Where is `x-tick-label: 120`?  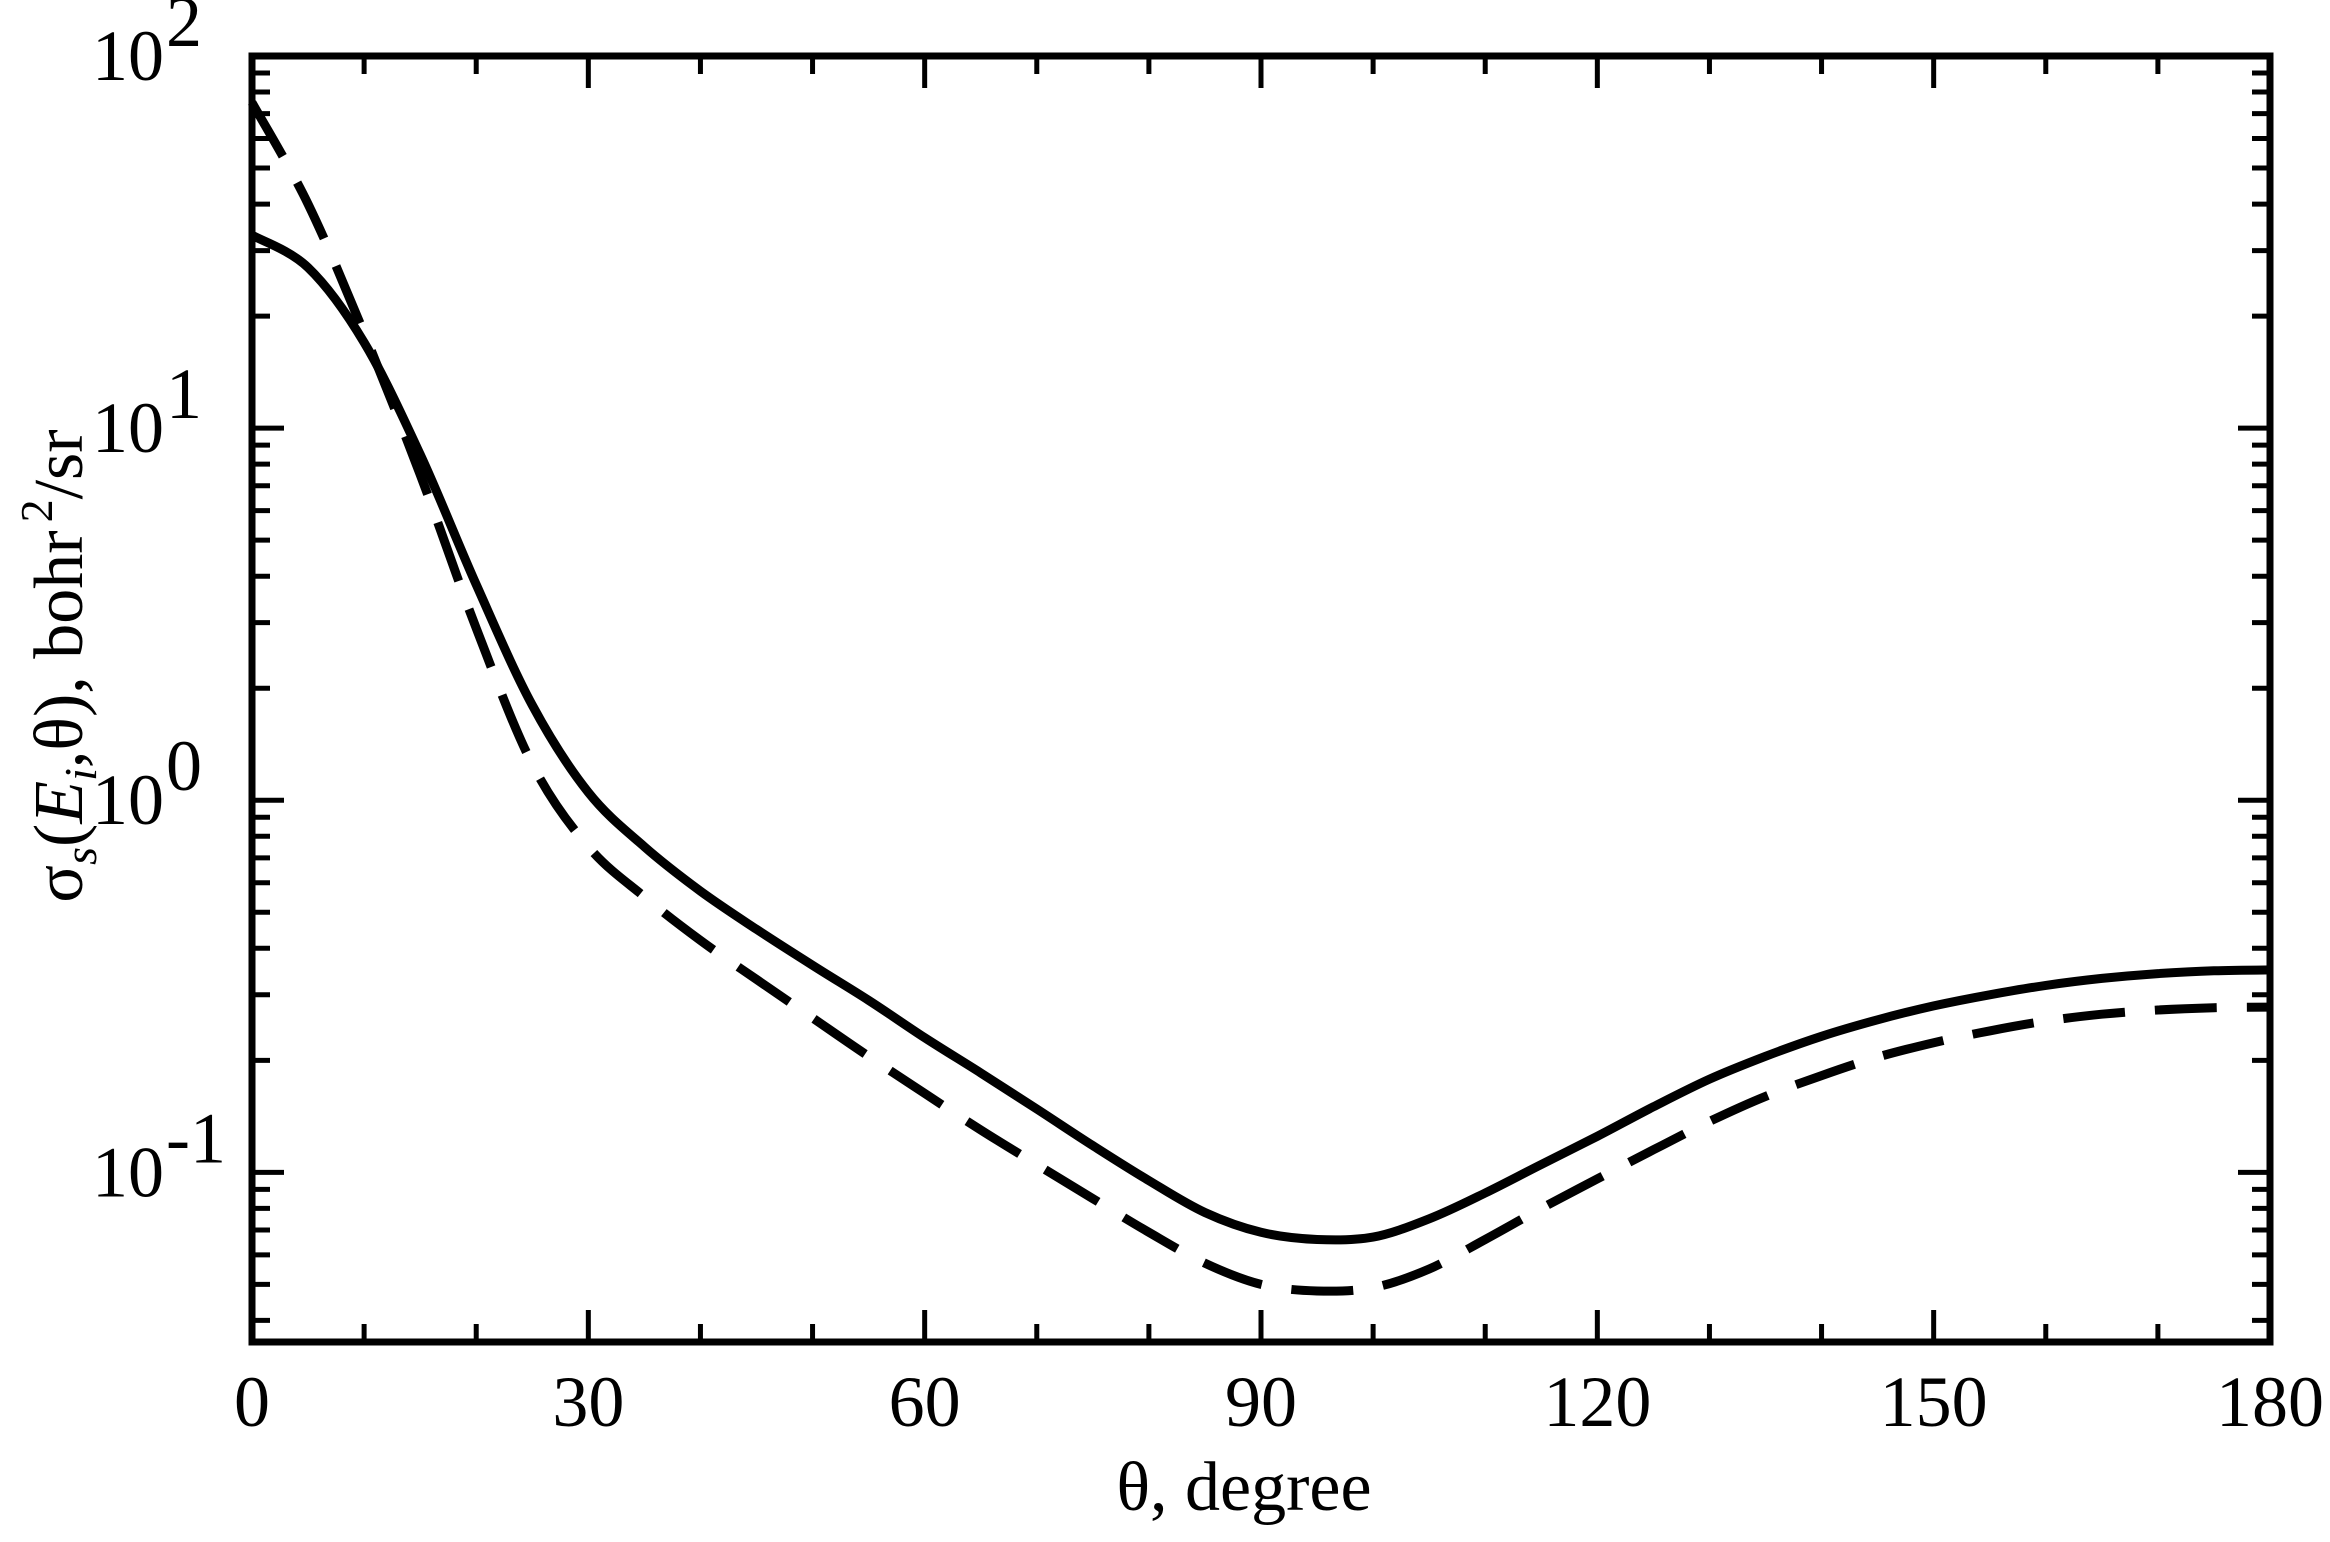
x-tick-label: 120 is located at coordinates (1597, 1402).